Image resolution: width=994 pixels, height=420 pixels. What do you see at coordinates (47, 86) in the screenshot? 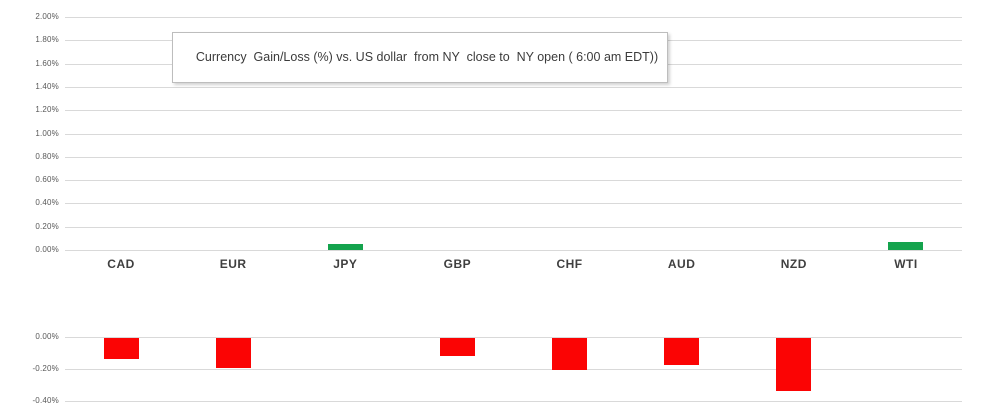
I see `upper-y-axis-tick-label: 1.40%` at bounding box center [47, 86].